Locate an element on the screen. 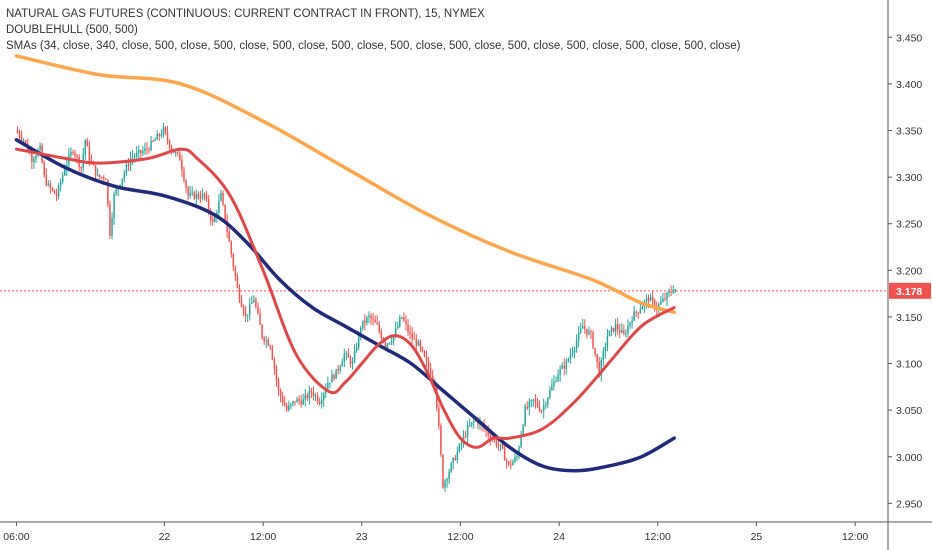 The height and width of the screenshot is (550, 932). y-tick-label: 3.100 is located at coordinates (909, 365).